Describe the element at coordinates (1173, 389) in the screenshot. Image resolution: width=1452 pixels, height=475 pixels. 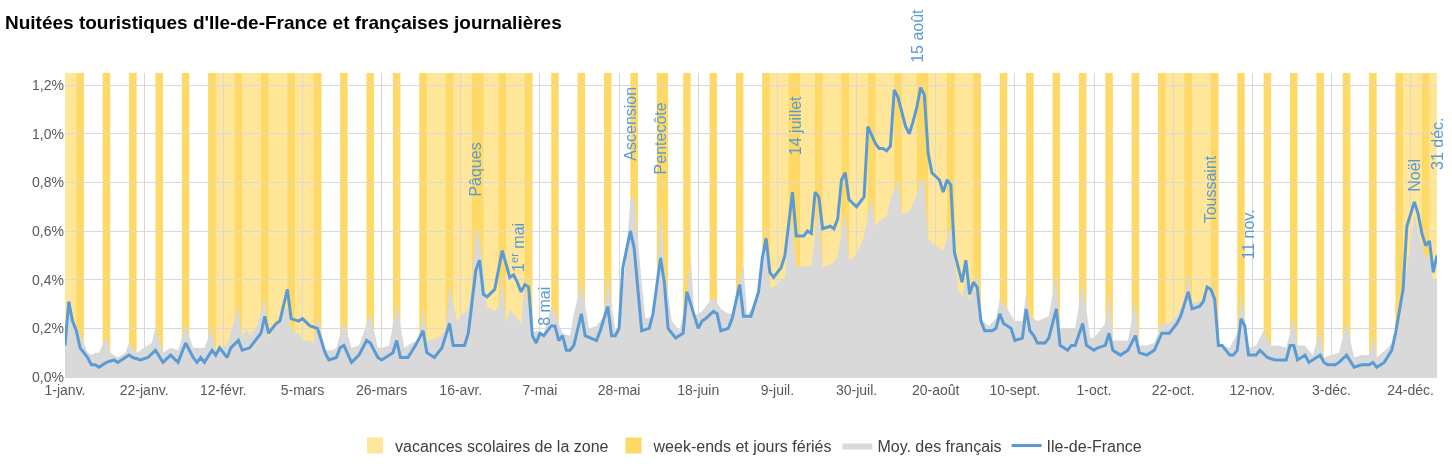
I see `x-tick-label: 22-oct.` at that location.